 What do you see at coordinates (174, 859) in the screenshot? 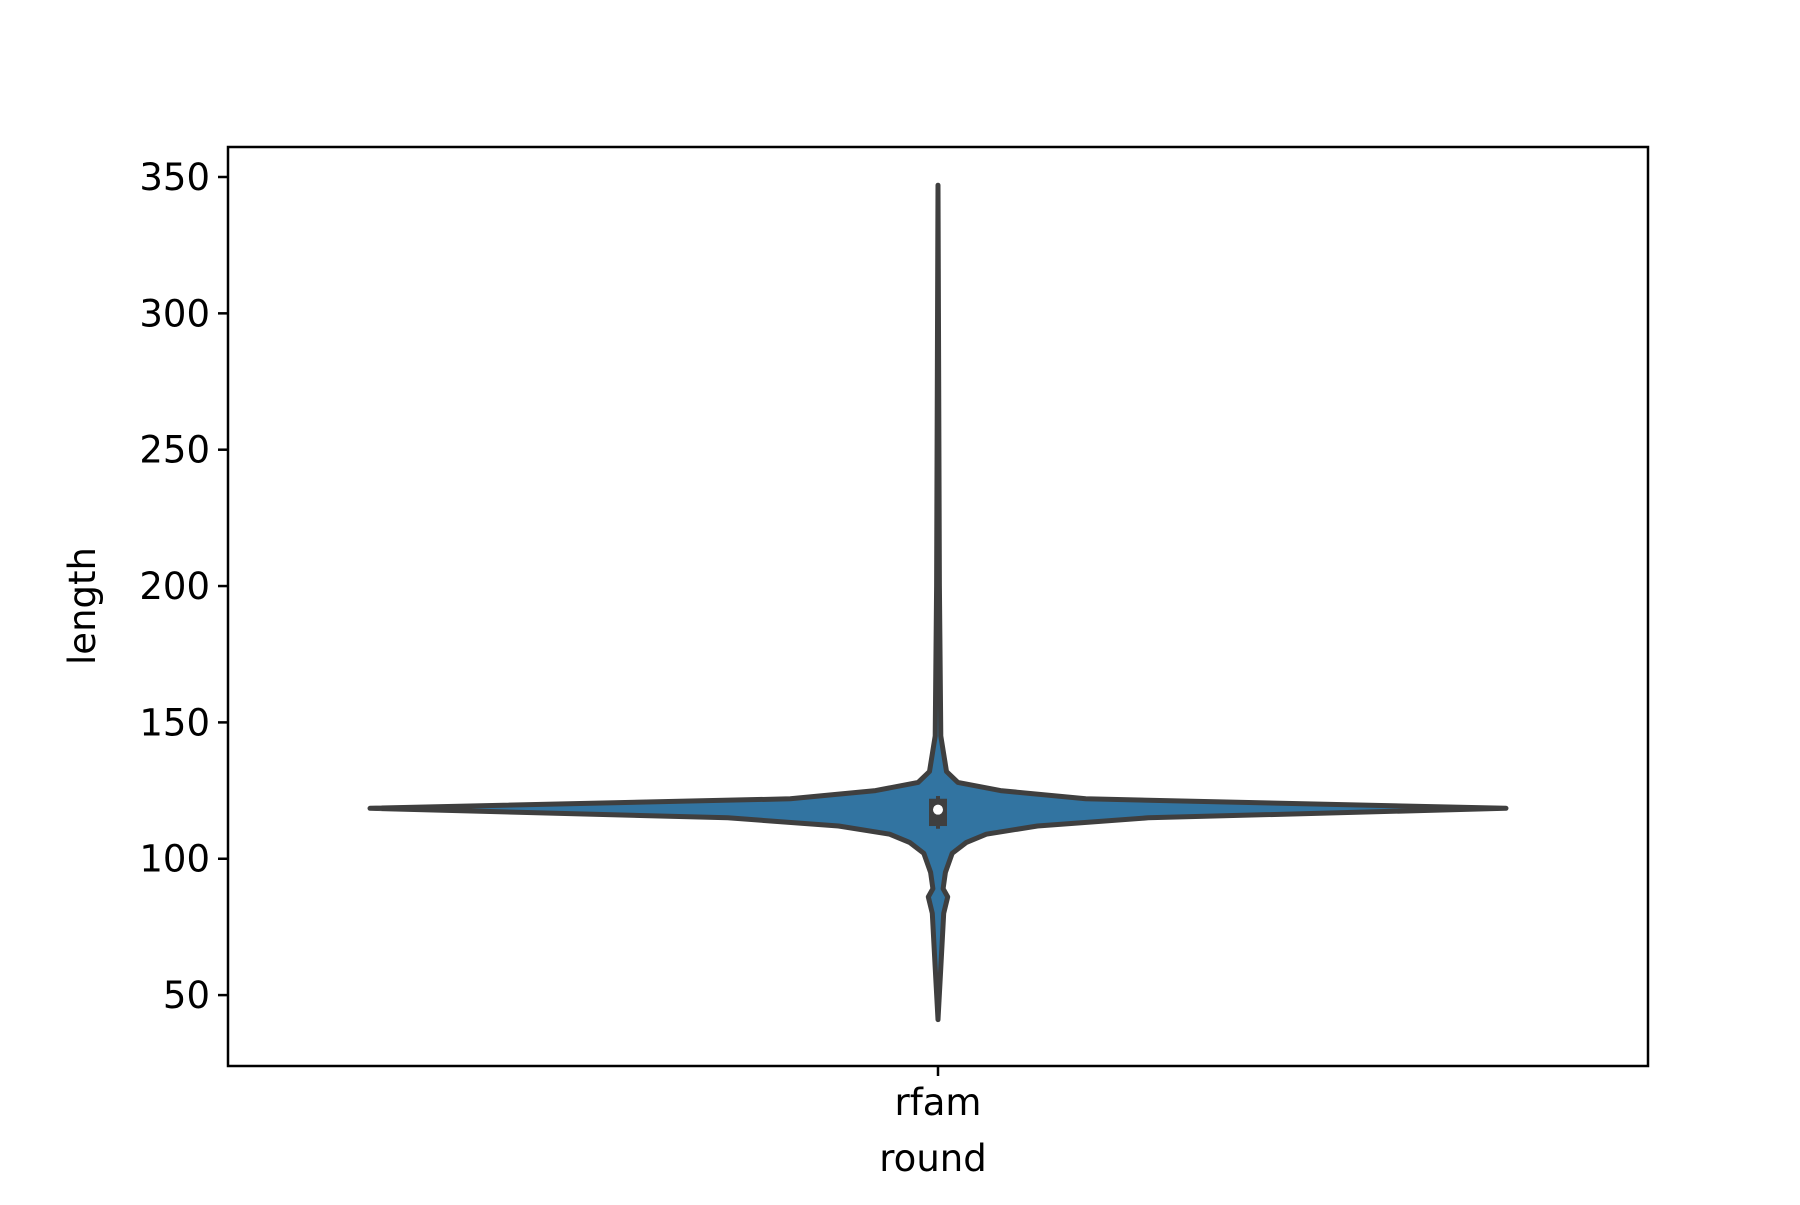
I see `y-tick-label: 100` at bounding box center [174, 859].